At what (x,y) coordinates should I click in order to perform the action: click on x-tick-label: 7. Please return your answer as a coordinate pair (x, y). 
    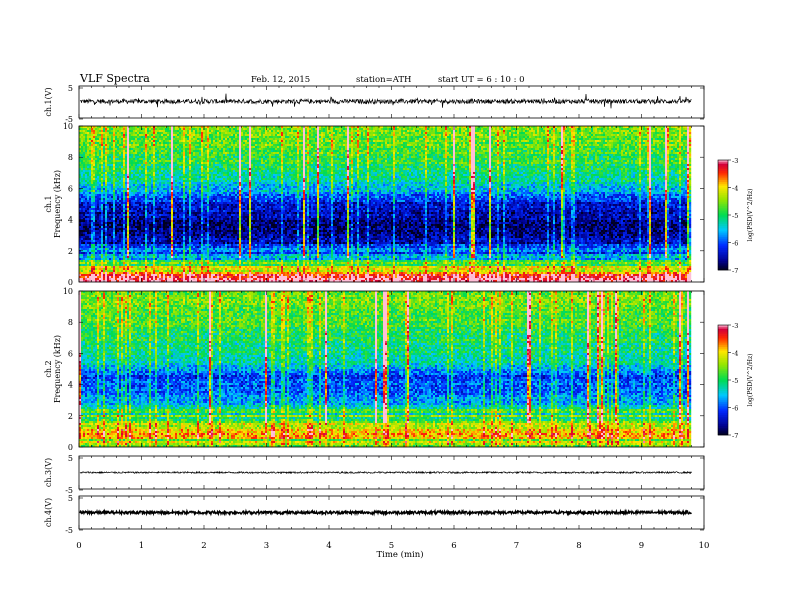
    Looking at the image, I should click on (516, 546).